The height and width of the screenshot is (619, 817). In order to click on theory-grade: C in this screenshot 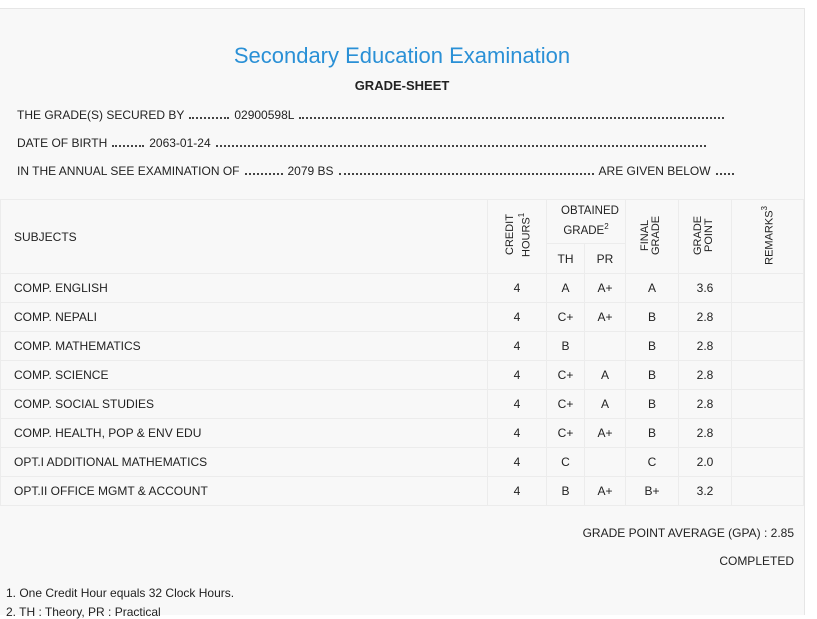, I will do `click(565, 462)`.